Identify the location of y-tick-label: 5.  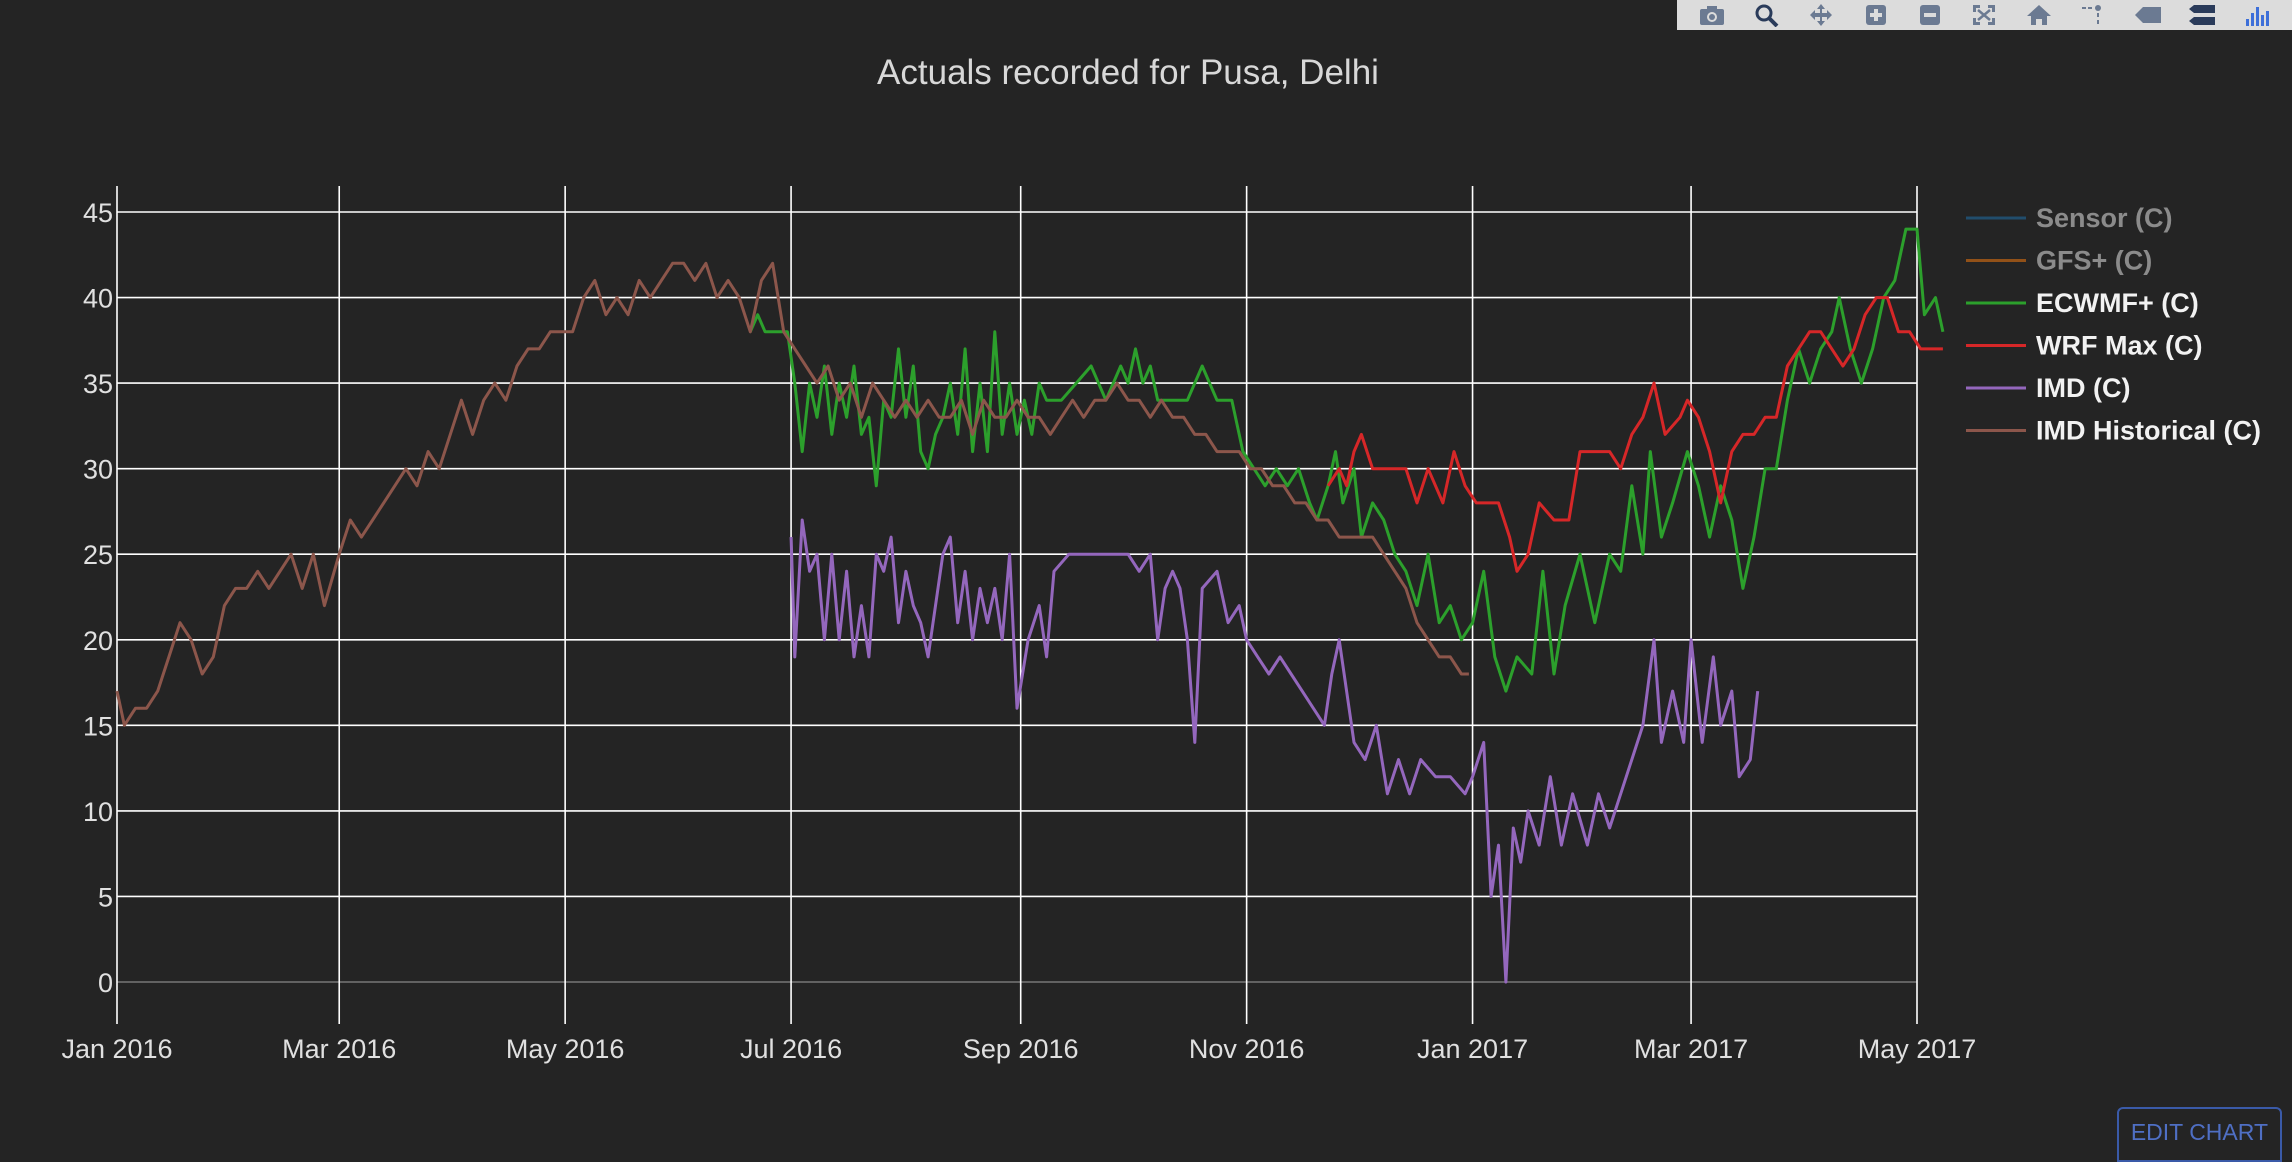
(105, 897).